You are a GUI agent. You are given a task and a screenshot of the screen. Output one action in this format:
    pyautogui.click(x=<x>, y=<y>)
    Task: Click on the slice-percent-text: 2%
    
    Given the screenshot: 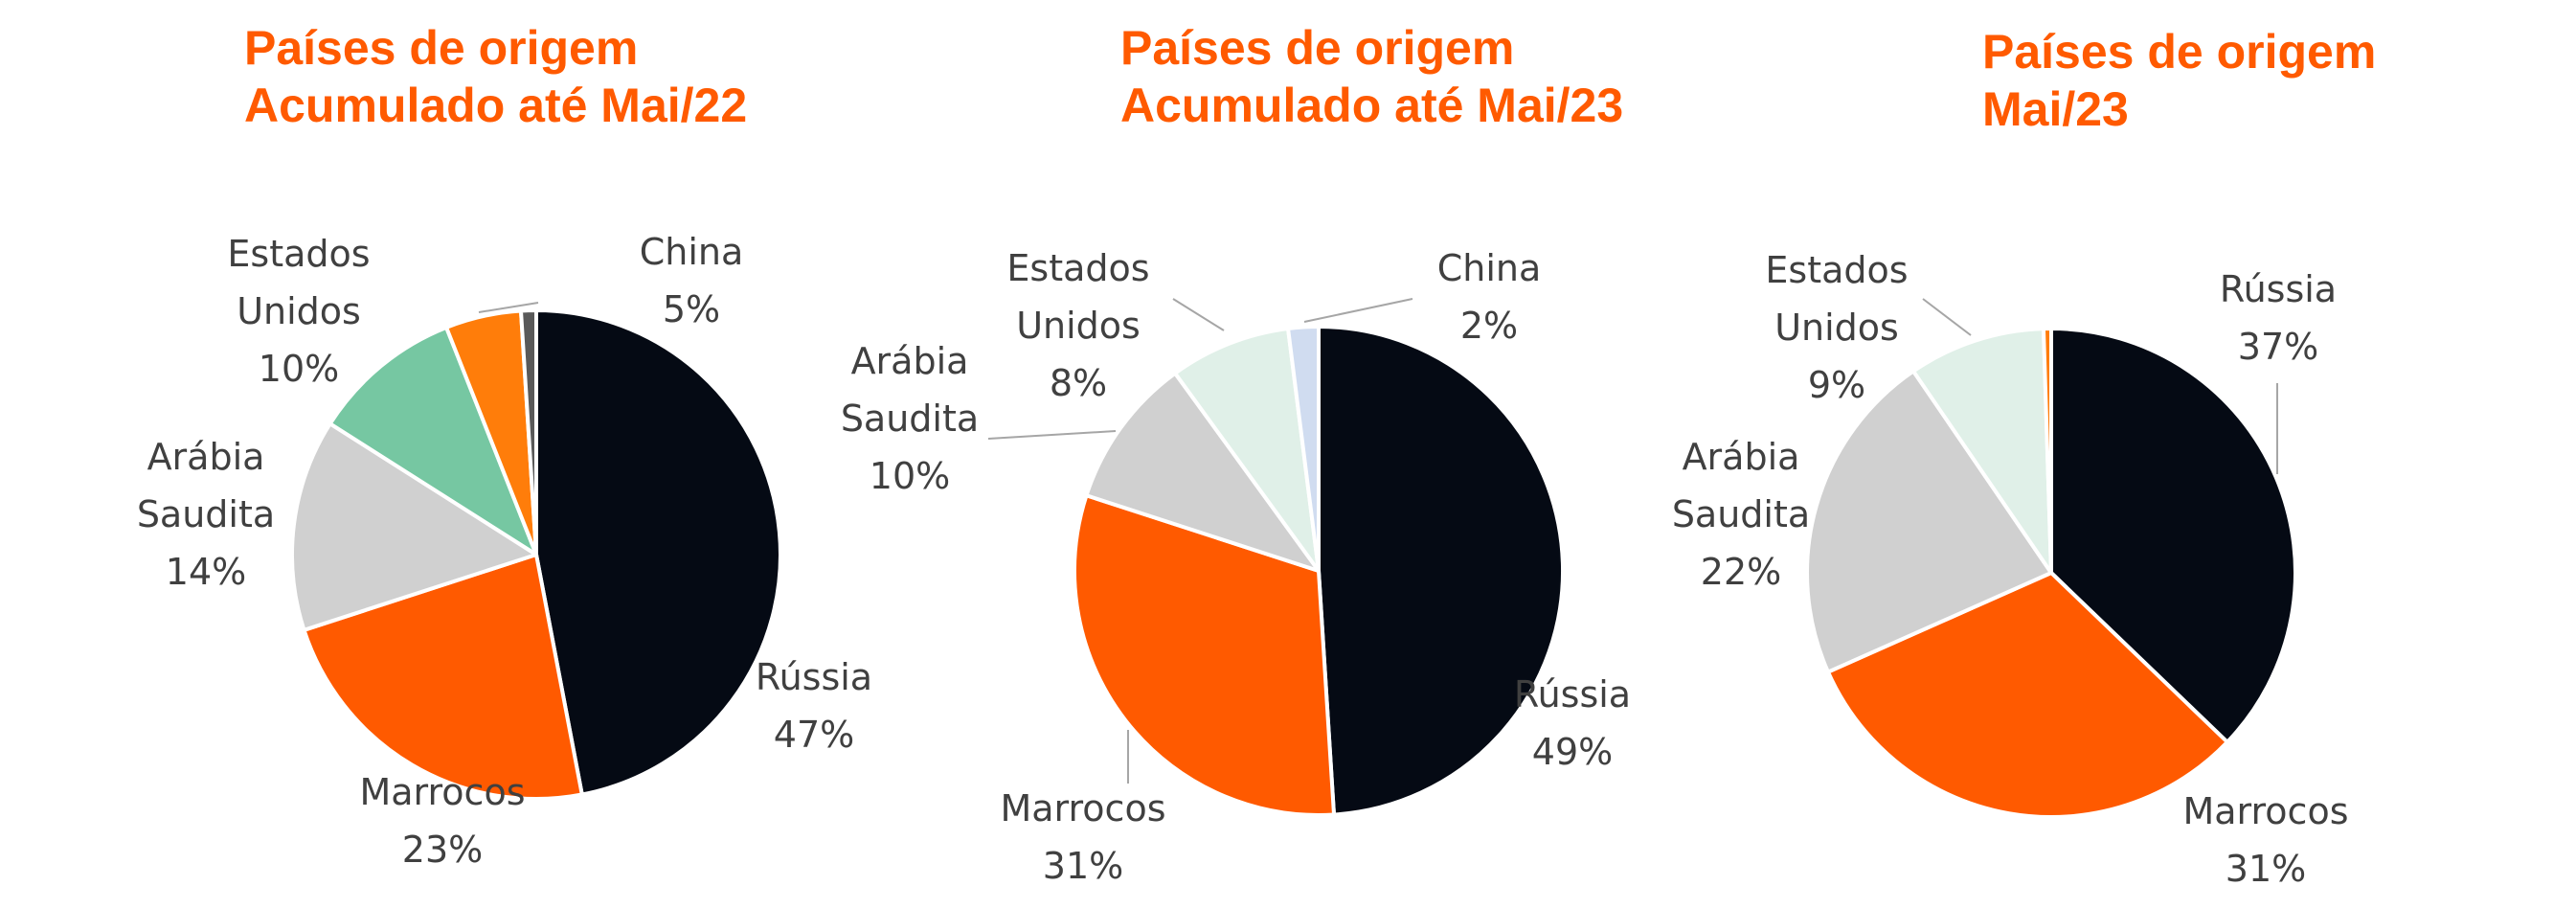 What is the action you would take?
    pyautogui.click(x=1489, y=326)
    